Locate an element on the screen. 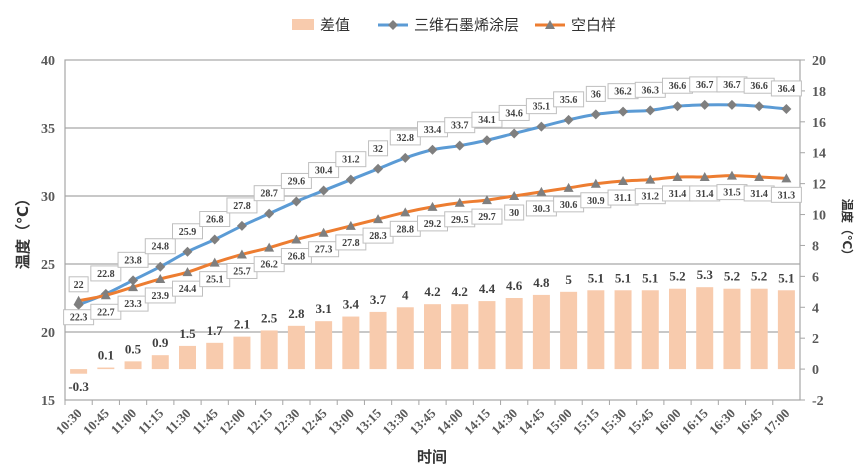 Image resolution: width=865 pixels, height=470 pixels. y-axis-title: 温度（℃） is located at coordinates (23, 230).